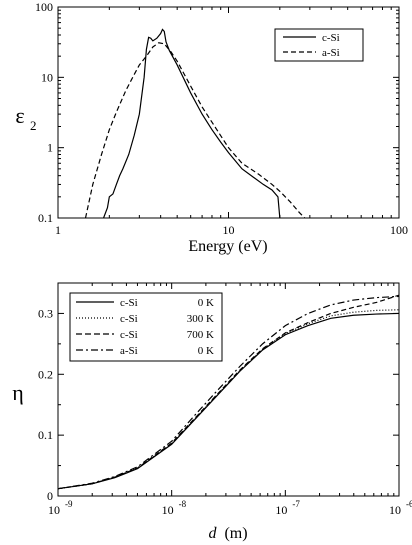 This screenshot has height=545, width=412. I want to click on bottom-ytick-label: 0.2, so click(45, 374).